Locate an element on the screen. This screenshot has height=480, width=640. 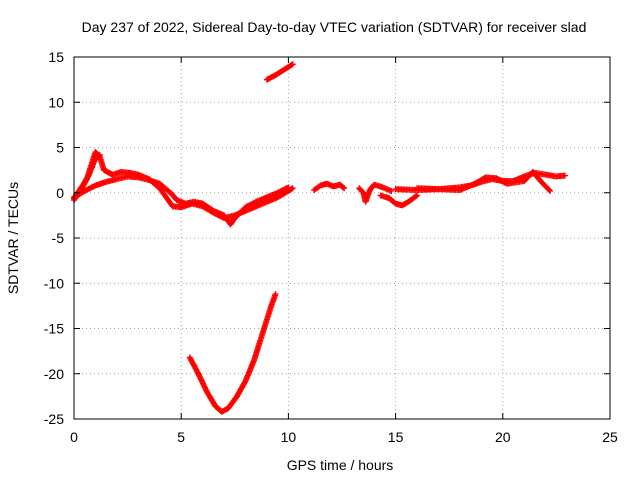
series-arc-c is located at coordinates (87, 176).